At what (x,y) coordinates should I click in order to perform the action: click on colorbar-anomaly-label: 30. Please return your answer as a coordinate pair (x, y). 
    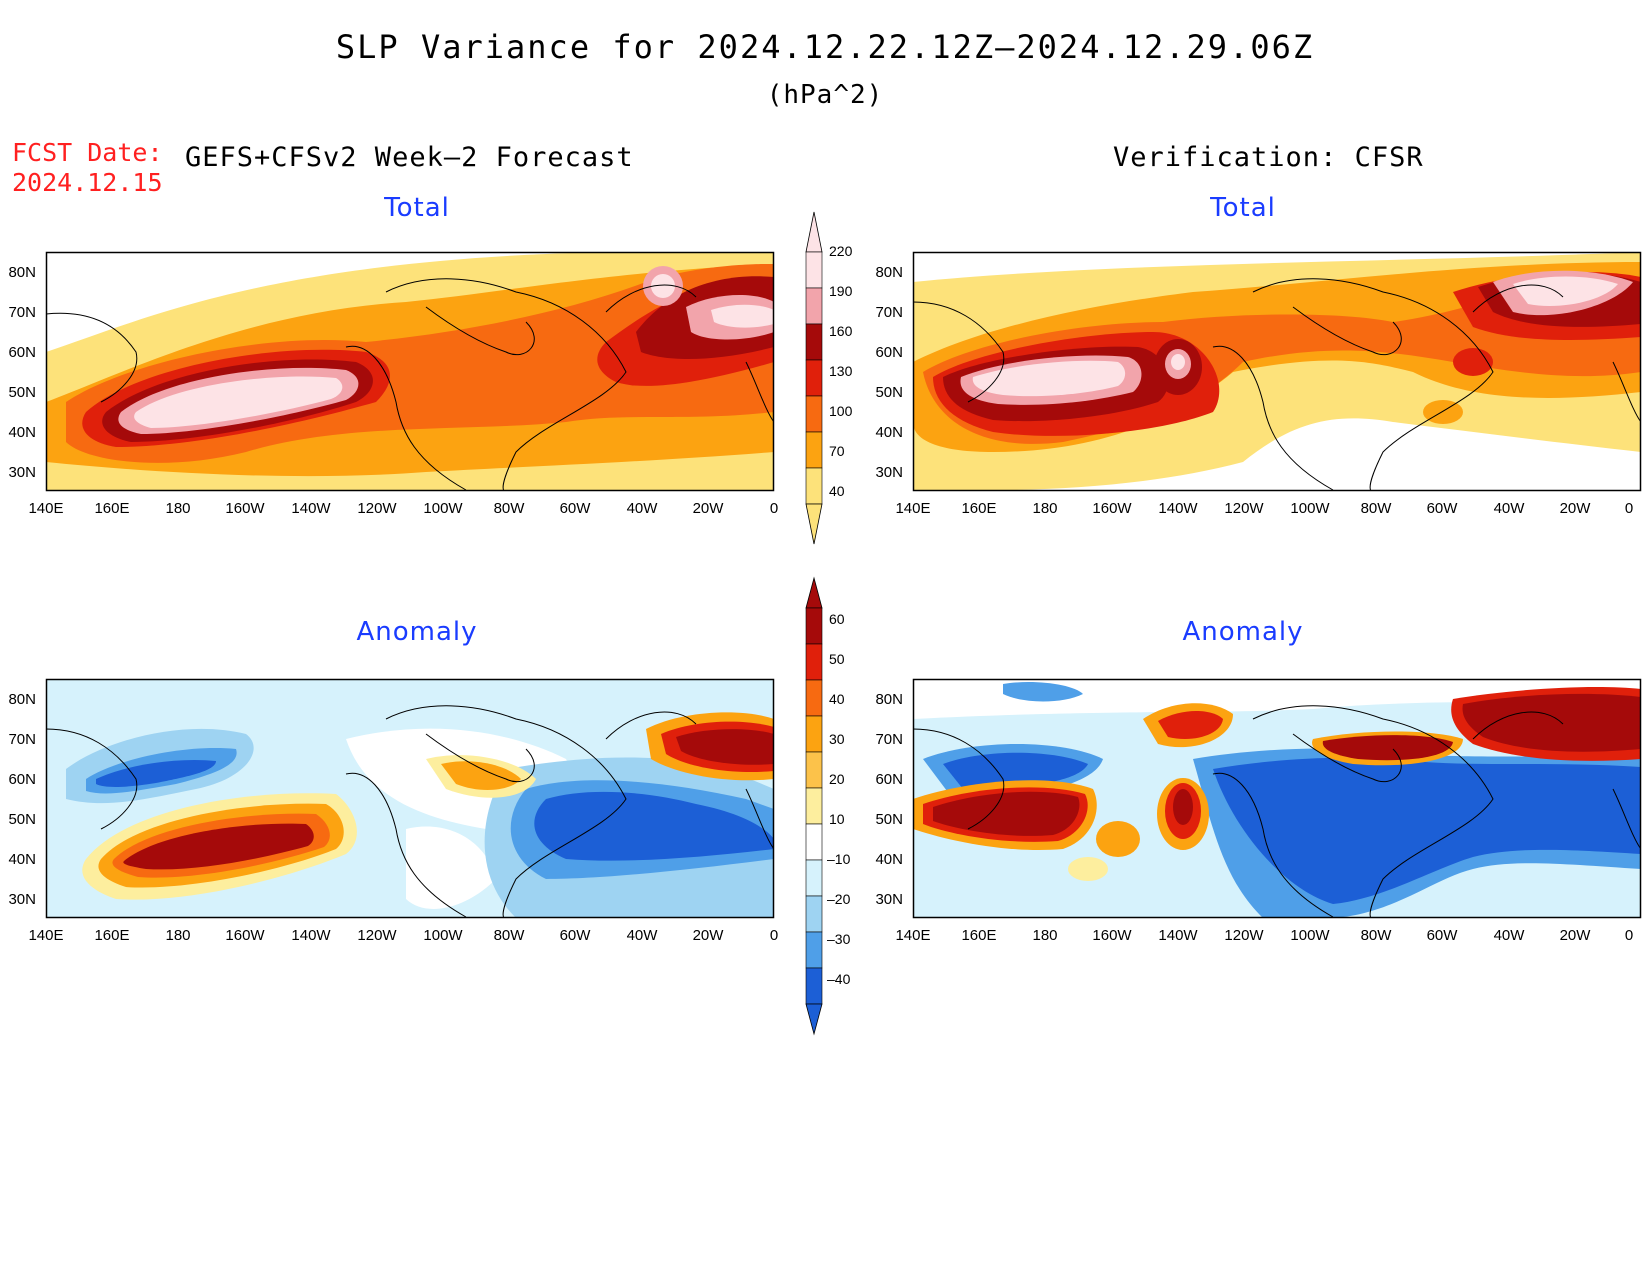
    Looking at the image, I should click on (837, 739).